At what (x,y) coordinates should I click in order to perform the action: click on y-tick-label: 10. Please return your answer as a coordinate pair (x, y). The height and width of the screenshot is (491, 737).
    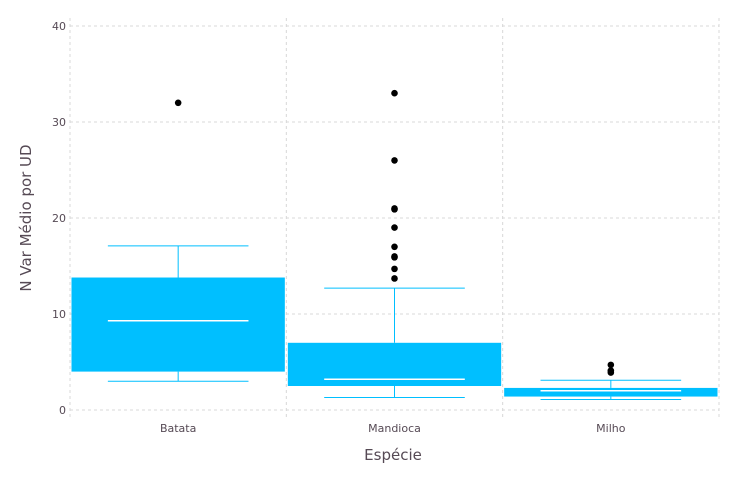
    Looking at the image, I should click on (59, 314).